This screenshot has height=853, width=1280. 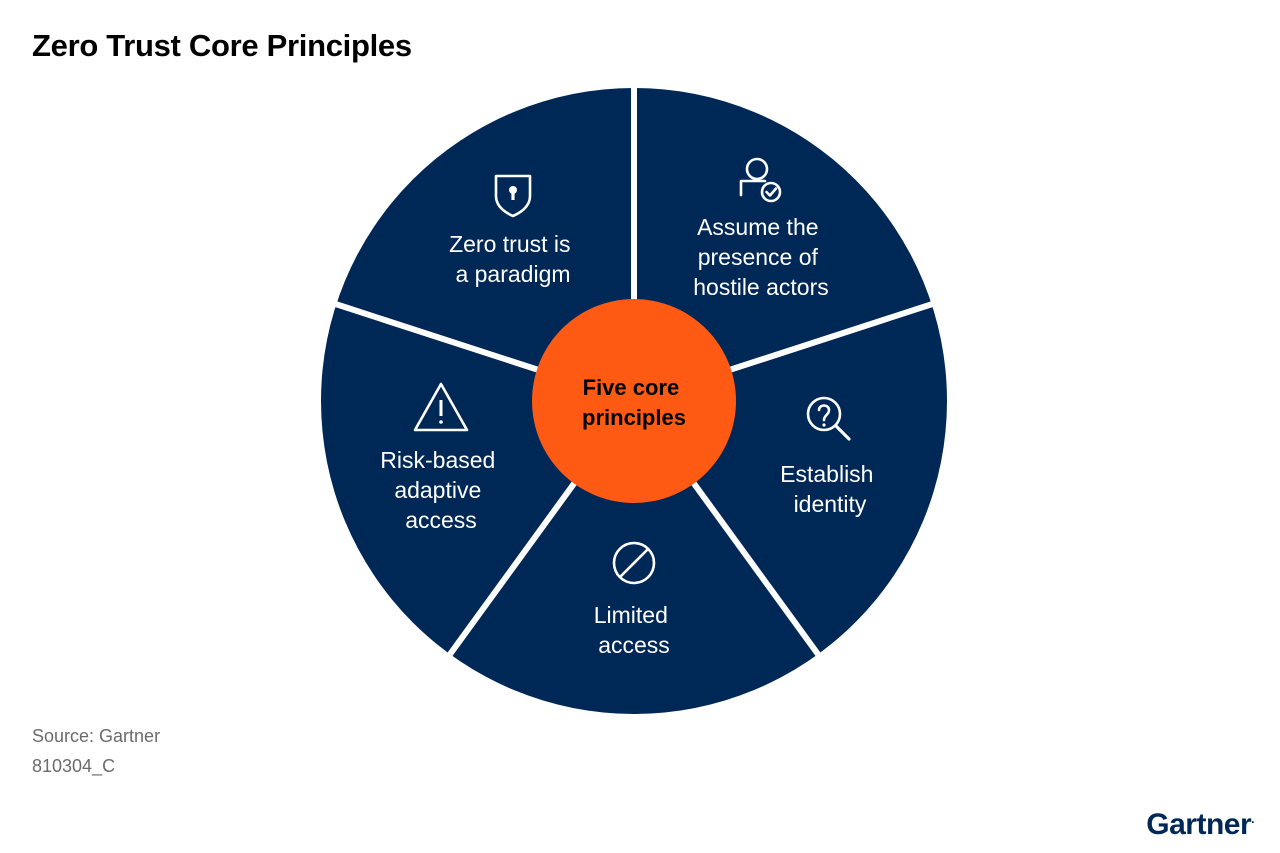 I want to click on prohibited-icon, so click(x=634, y=563).